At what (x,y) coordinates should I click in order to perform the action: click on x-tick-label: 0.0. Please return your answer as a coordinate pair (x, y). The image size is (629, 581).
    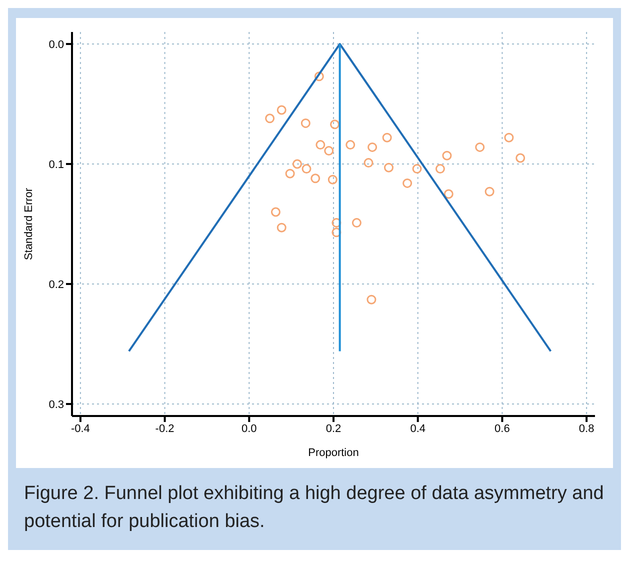
    Looking at the image, I should click on (249, 428).